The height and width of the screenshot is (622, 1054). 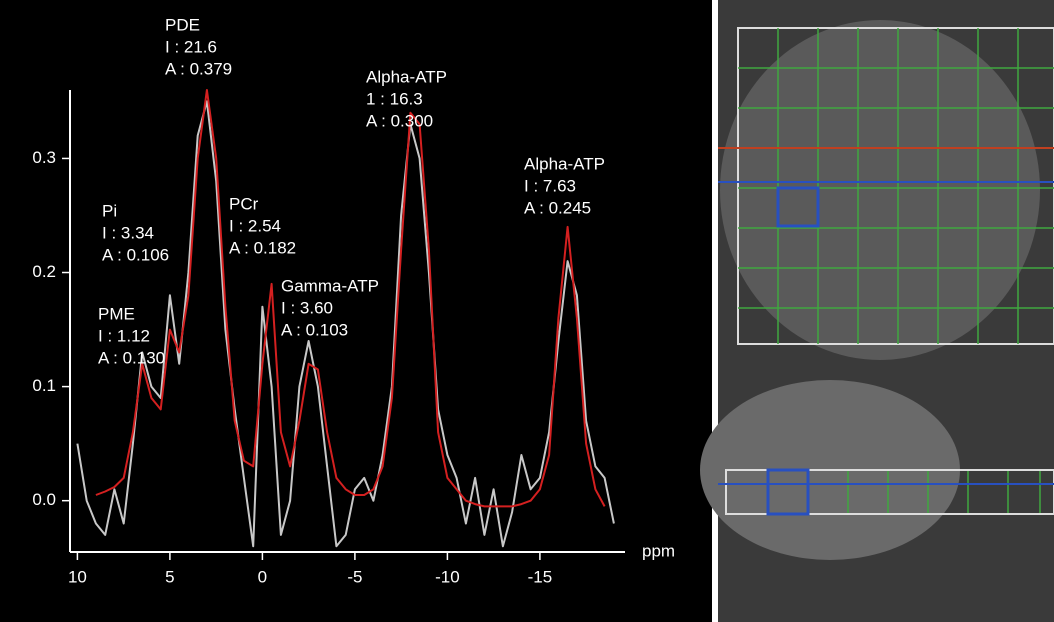 What do you see at coordinates (191, 46) in the screenshot?
I see `peak-annotation: I : 21.6` at bounding box center [191, 46].